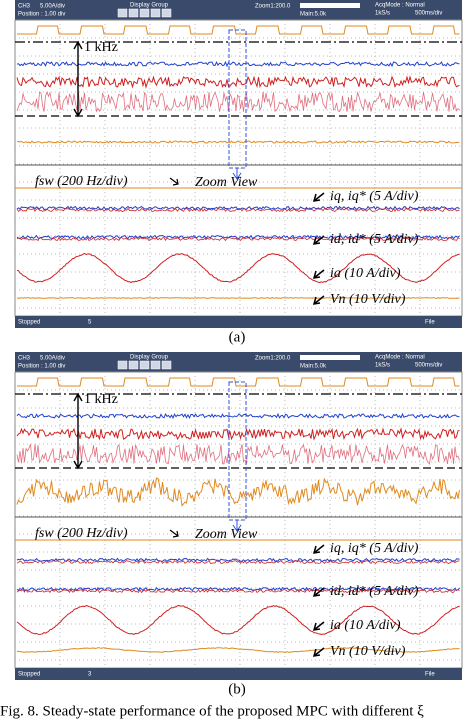 This screenshot has width=474, height=719. I want to click on panel-label: (a), so click(237, 337).